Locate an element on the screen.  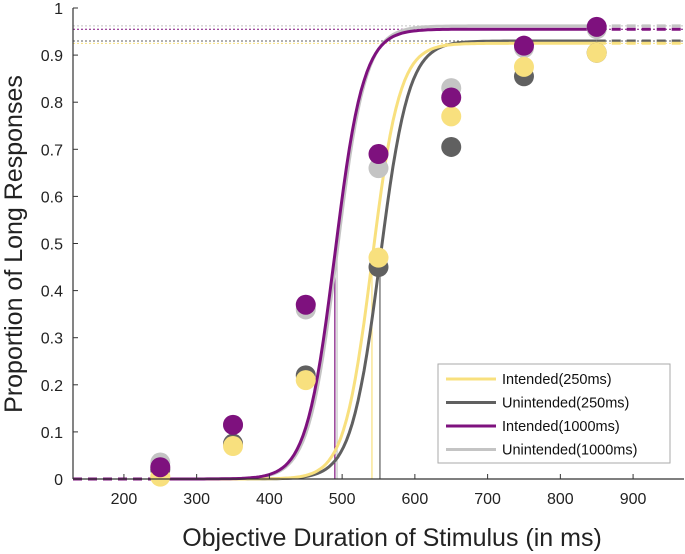
legend-label-unintended-250ms: Unintended(250ms) is located at coordinates (565, 404).